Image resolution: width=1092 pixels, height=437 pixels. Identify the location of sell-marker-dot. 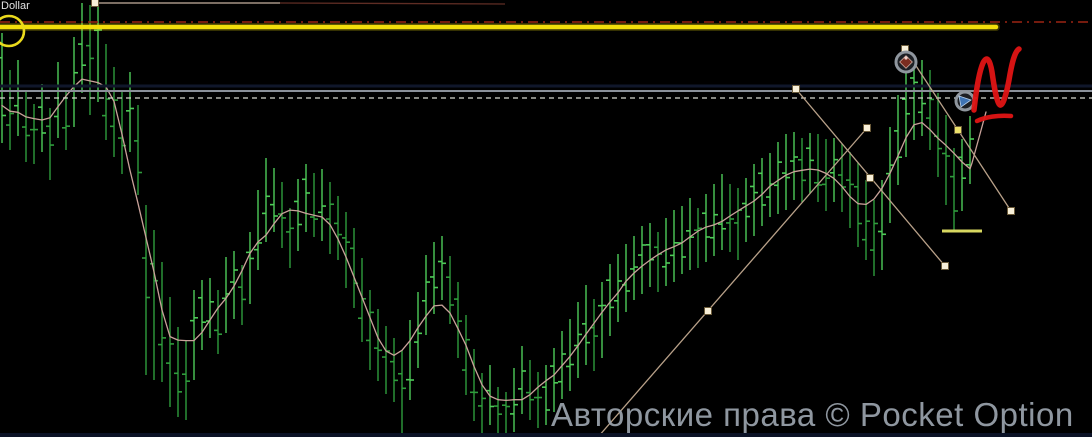
(906, 58).